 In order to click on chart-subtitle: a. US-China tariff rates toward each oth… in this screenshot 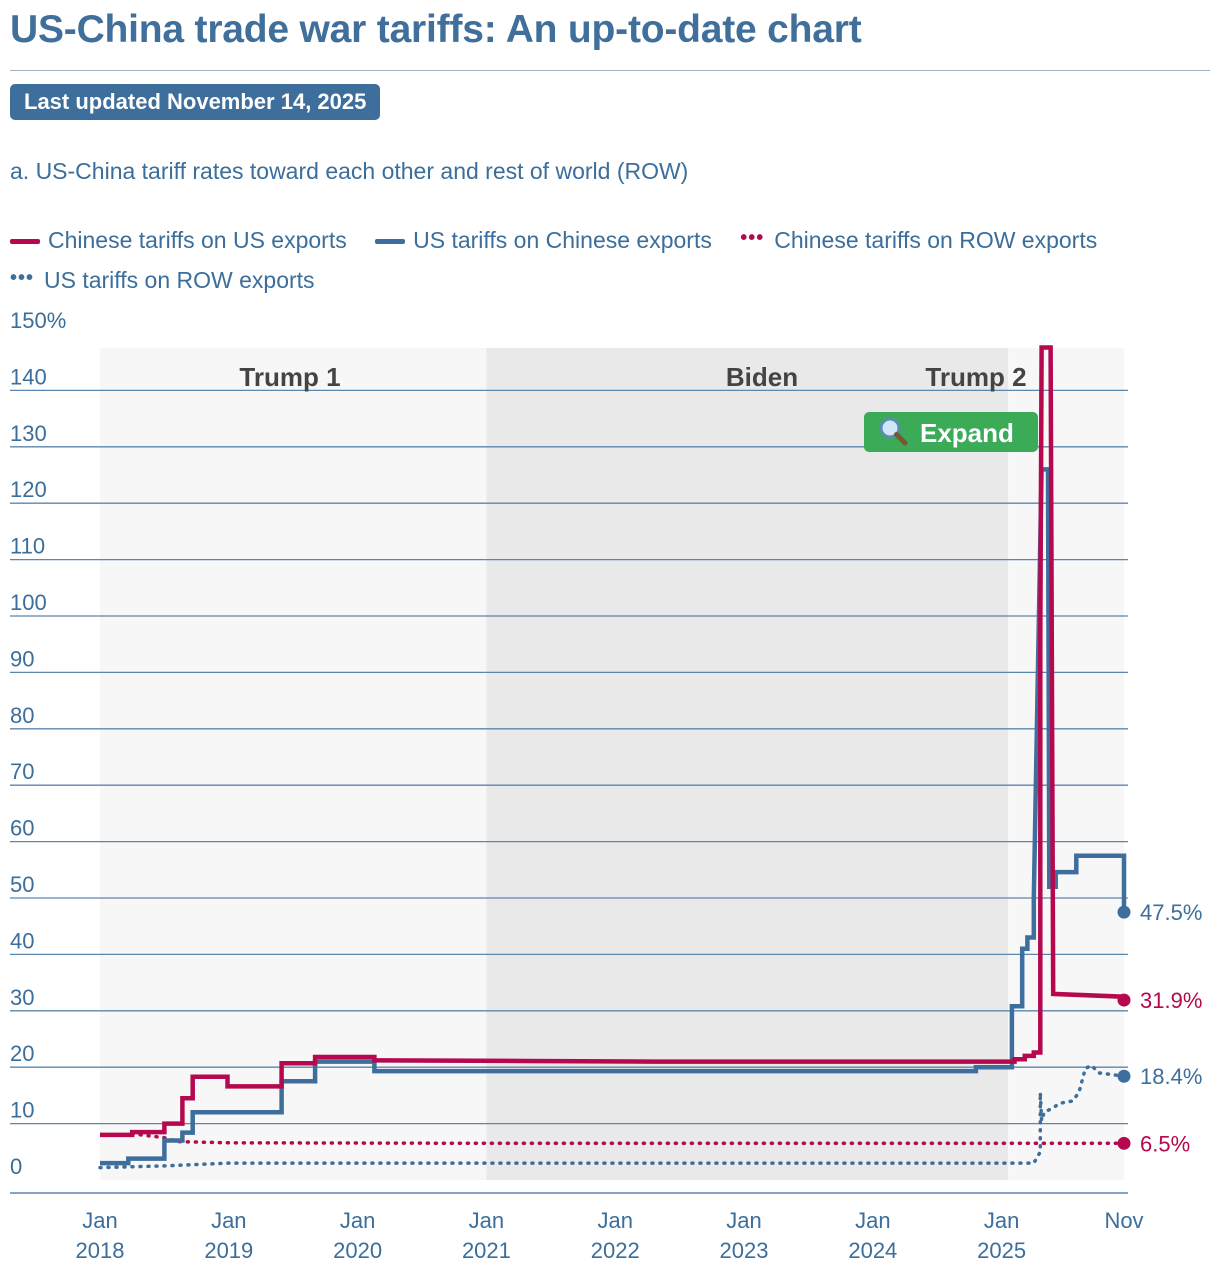, I will do `click(349, 171)`.